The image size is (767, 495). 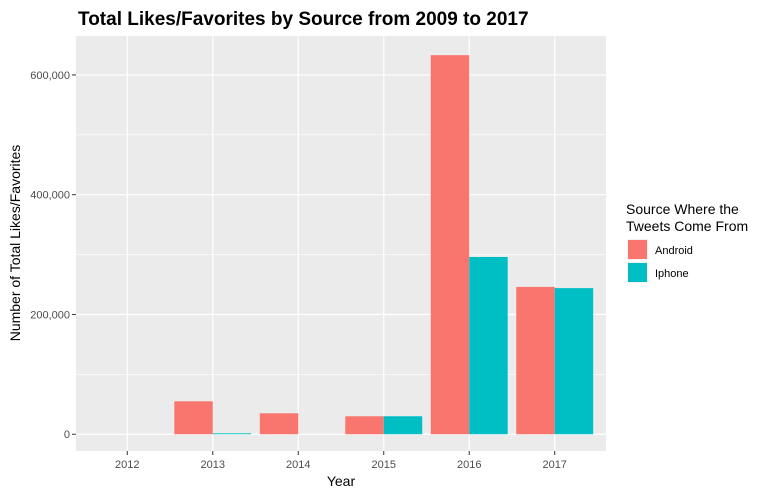 I want to click on legend-swatch-android, so click(x=637, y=249).